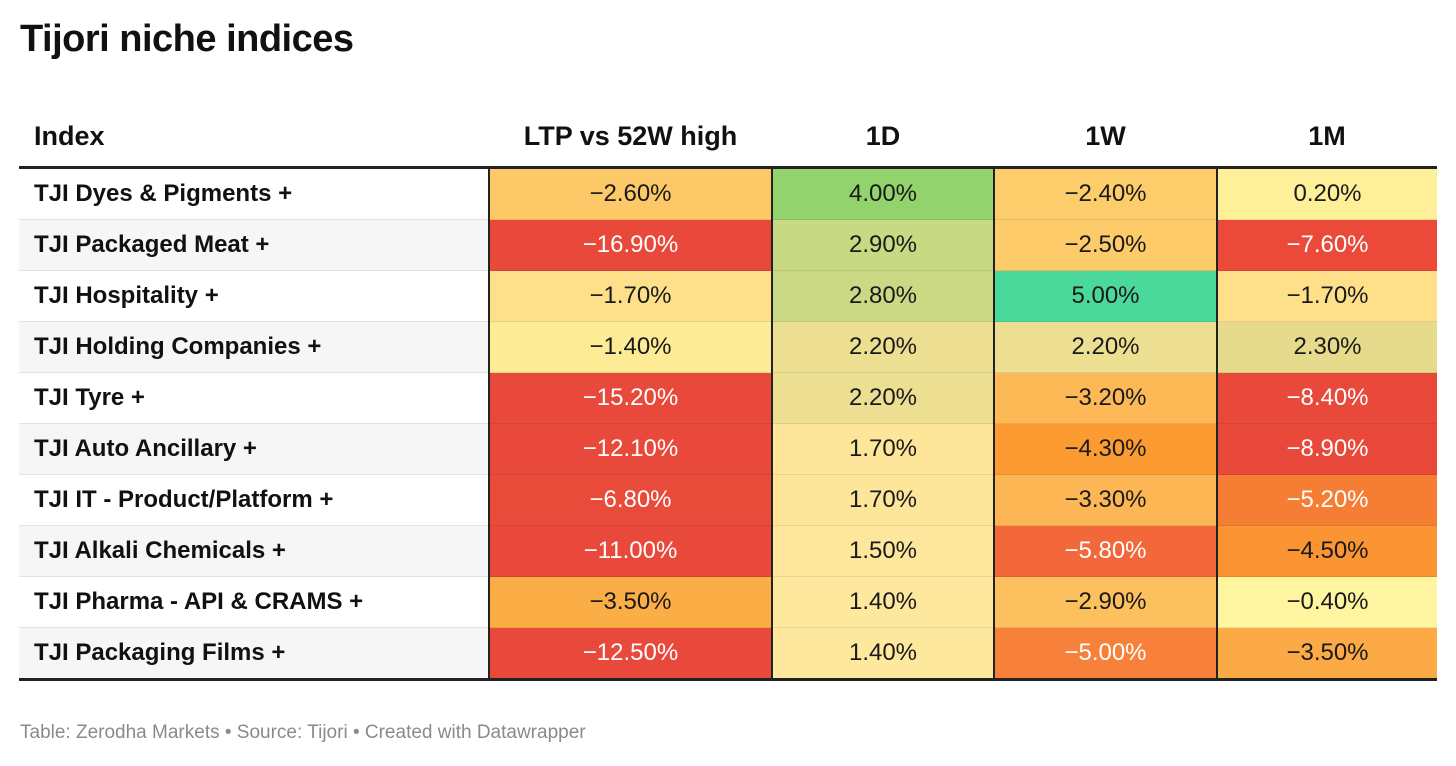  What do you see at coordinates (254, 398) in the screenshot?
I see `row-index-name: TJI Tyre +` at bounding box center [254, 398].